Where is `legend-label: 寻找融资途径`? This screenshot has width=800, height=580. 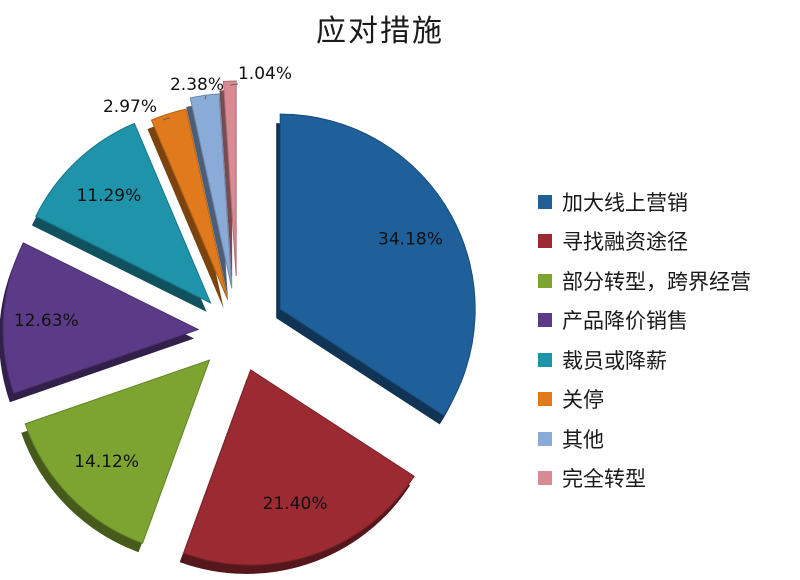 legend-label: 寻找融资途径 is located at coordinates (625, 242).